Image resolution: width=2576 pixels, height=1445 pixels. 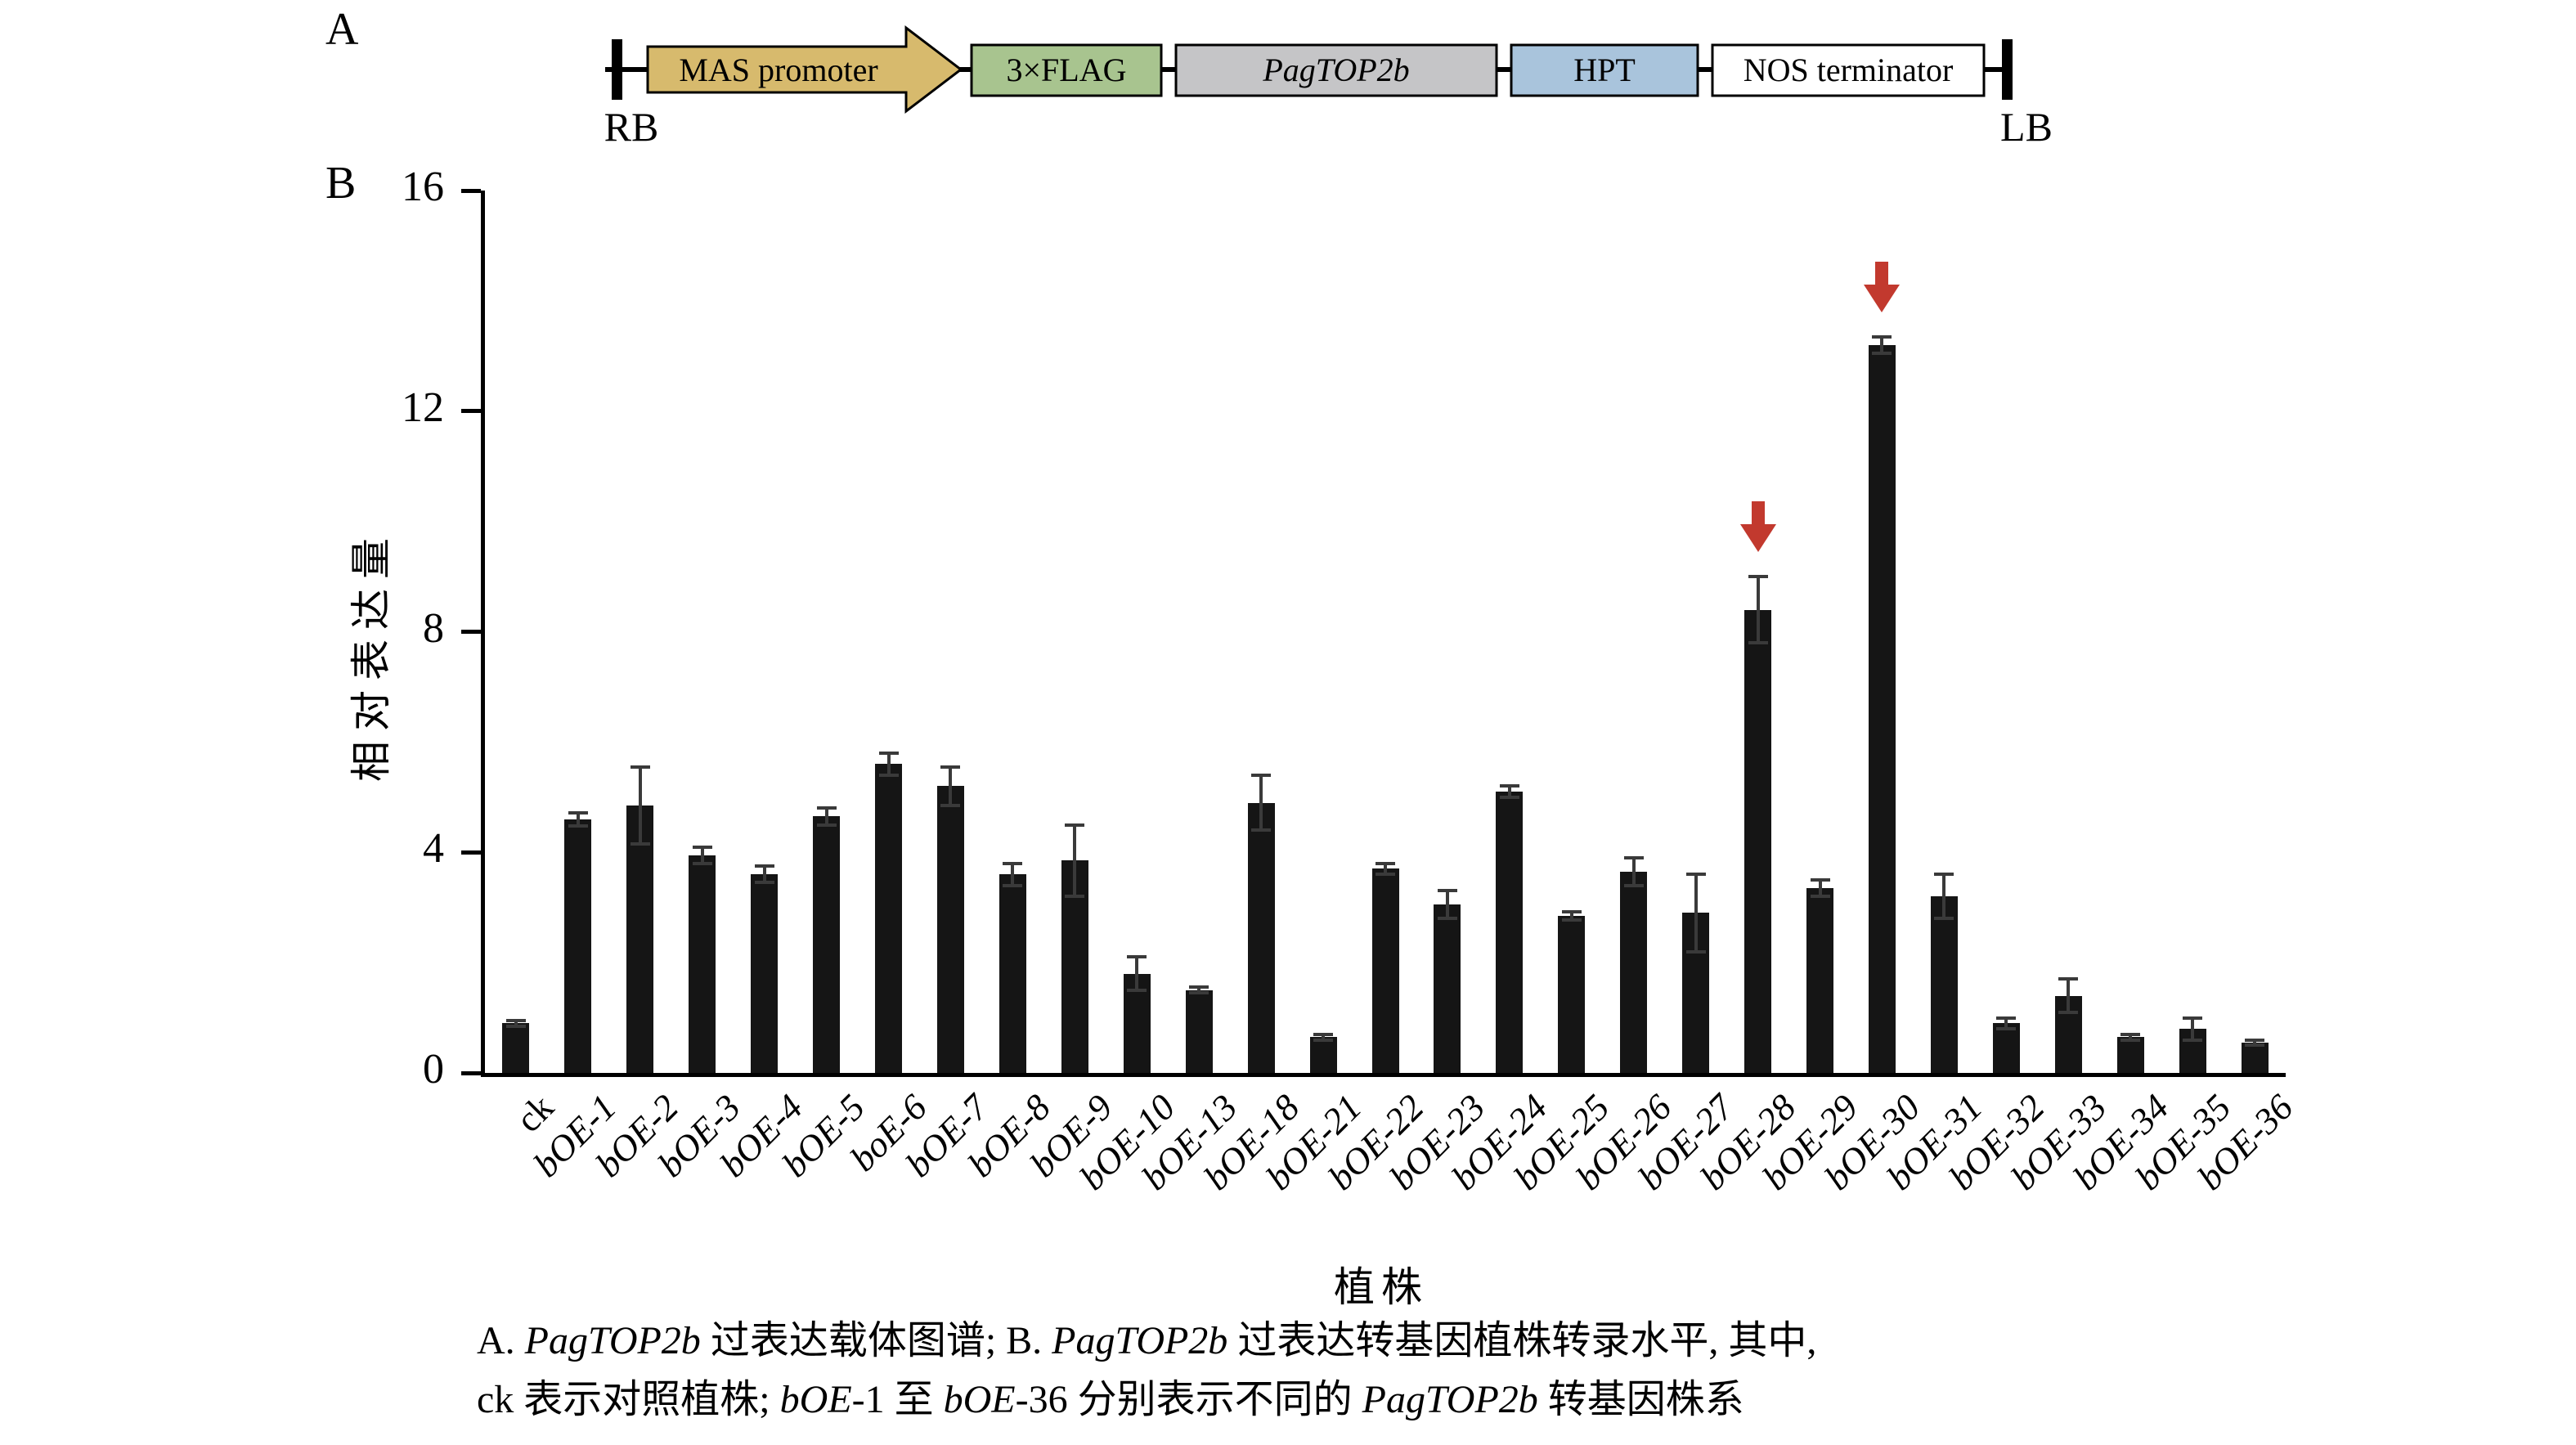 I want to click on rb-border-tick, so click(x=617, y=69).